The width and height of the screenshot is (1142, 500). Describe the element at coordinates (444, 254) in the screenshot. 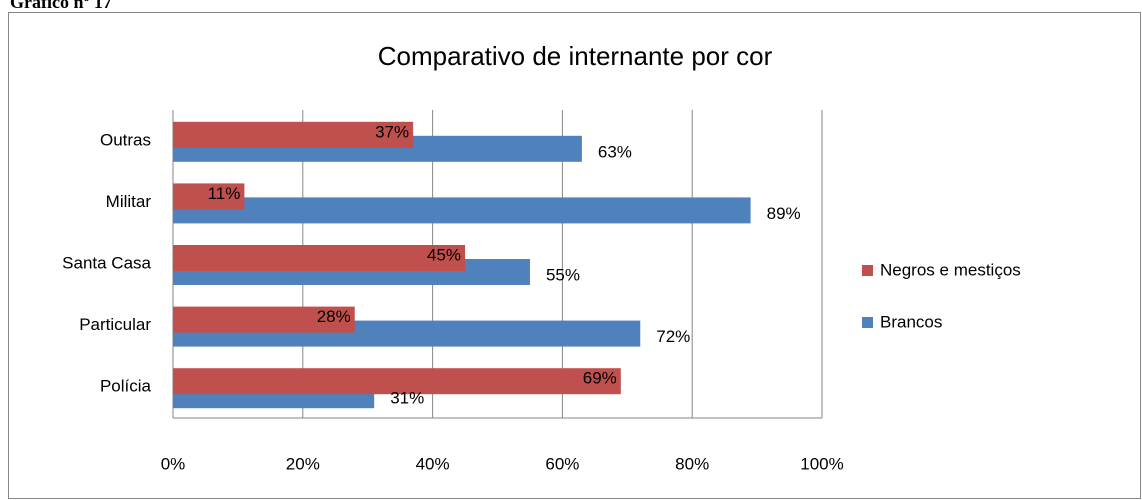

I see `data-label: 45%` at that location.